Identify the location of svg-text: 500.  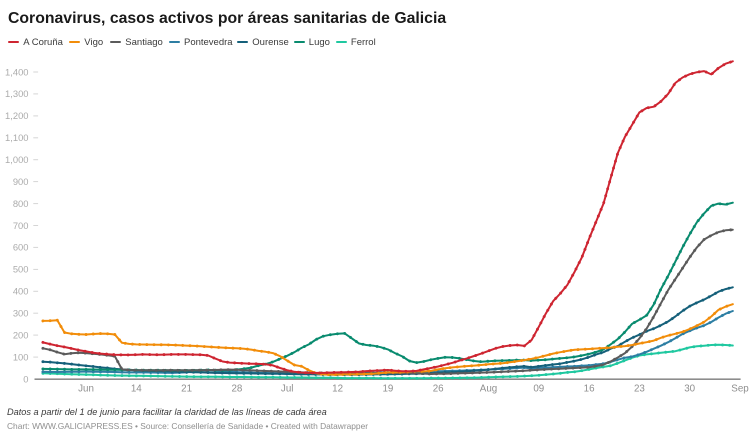
(21, 269).